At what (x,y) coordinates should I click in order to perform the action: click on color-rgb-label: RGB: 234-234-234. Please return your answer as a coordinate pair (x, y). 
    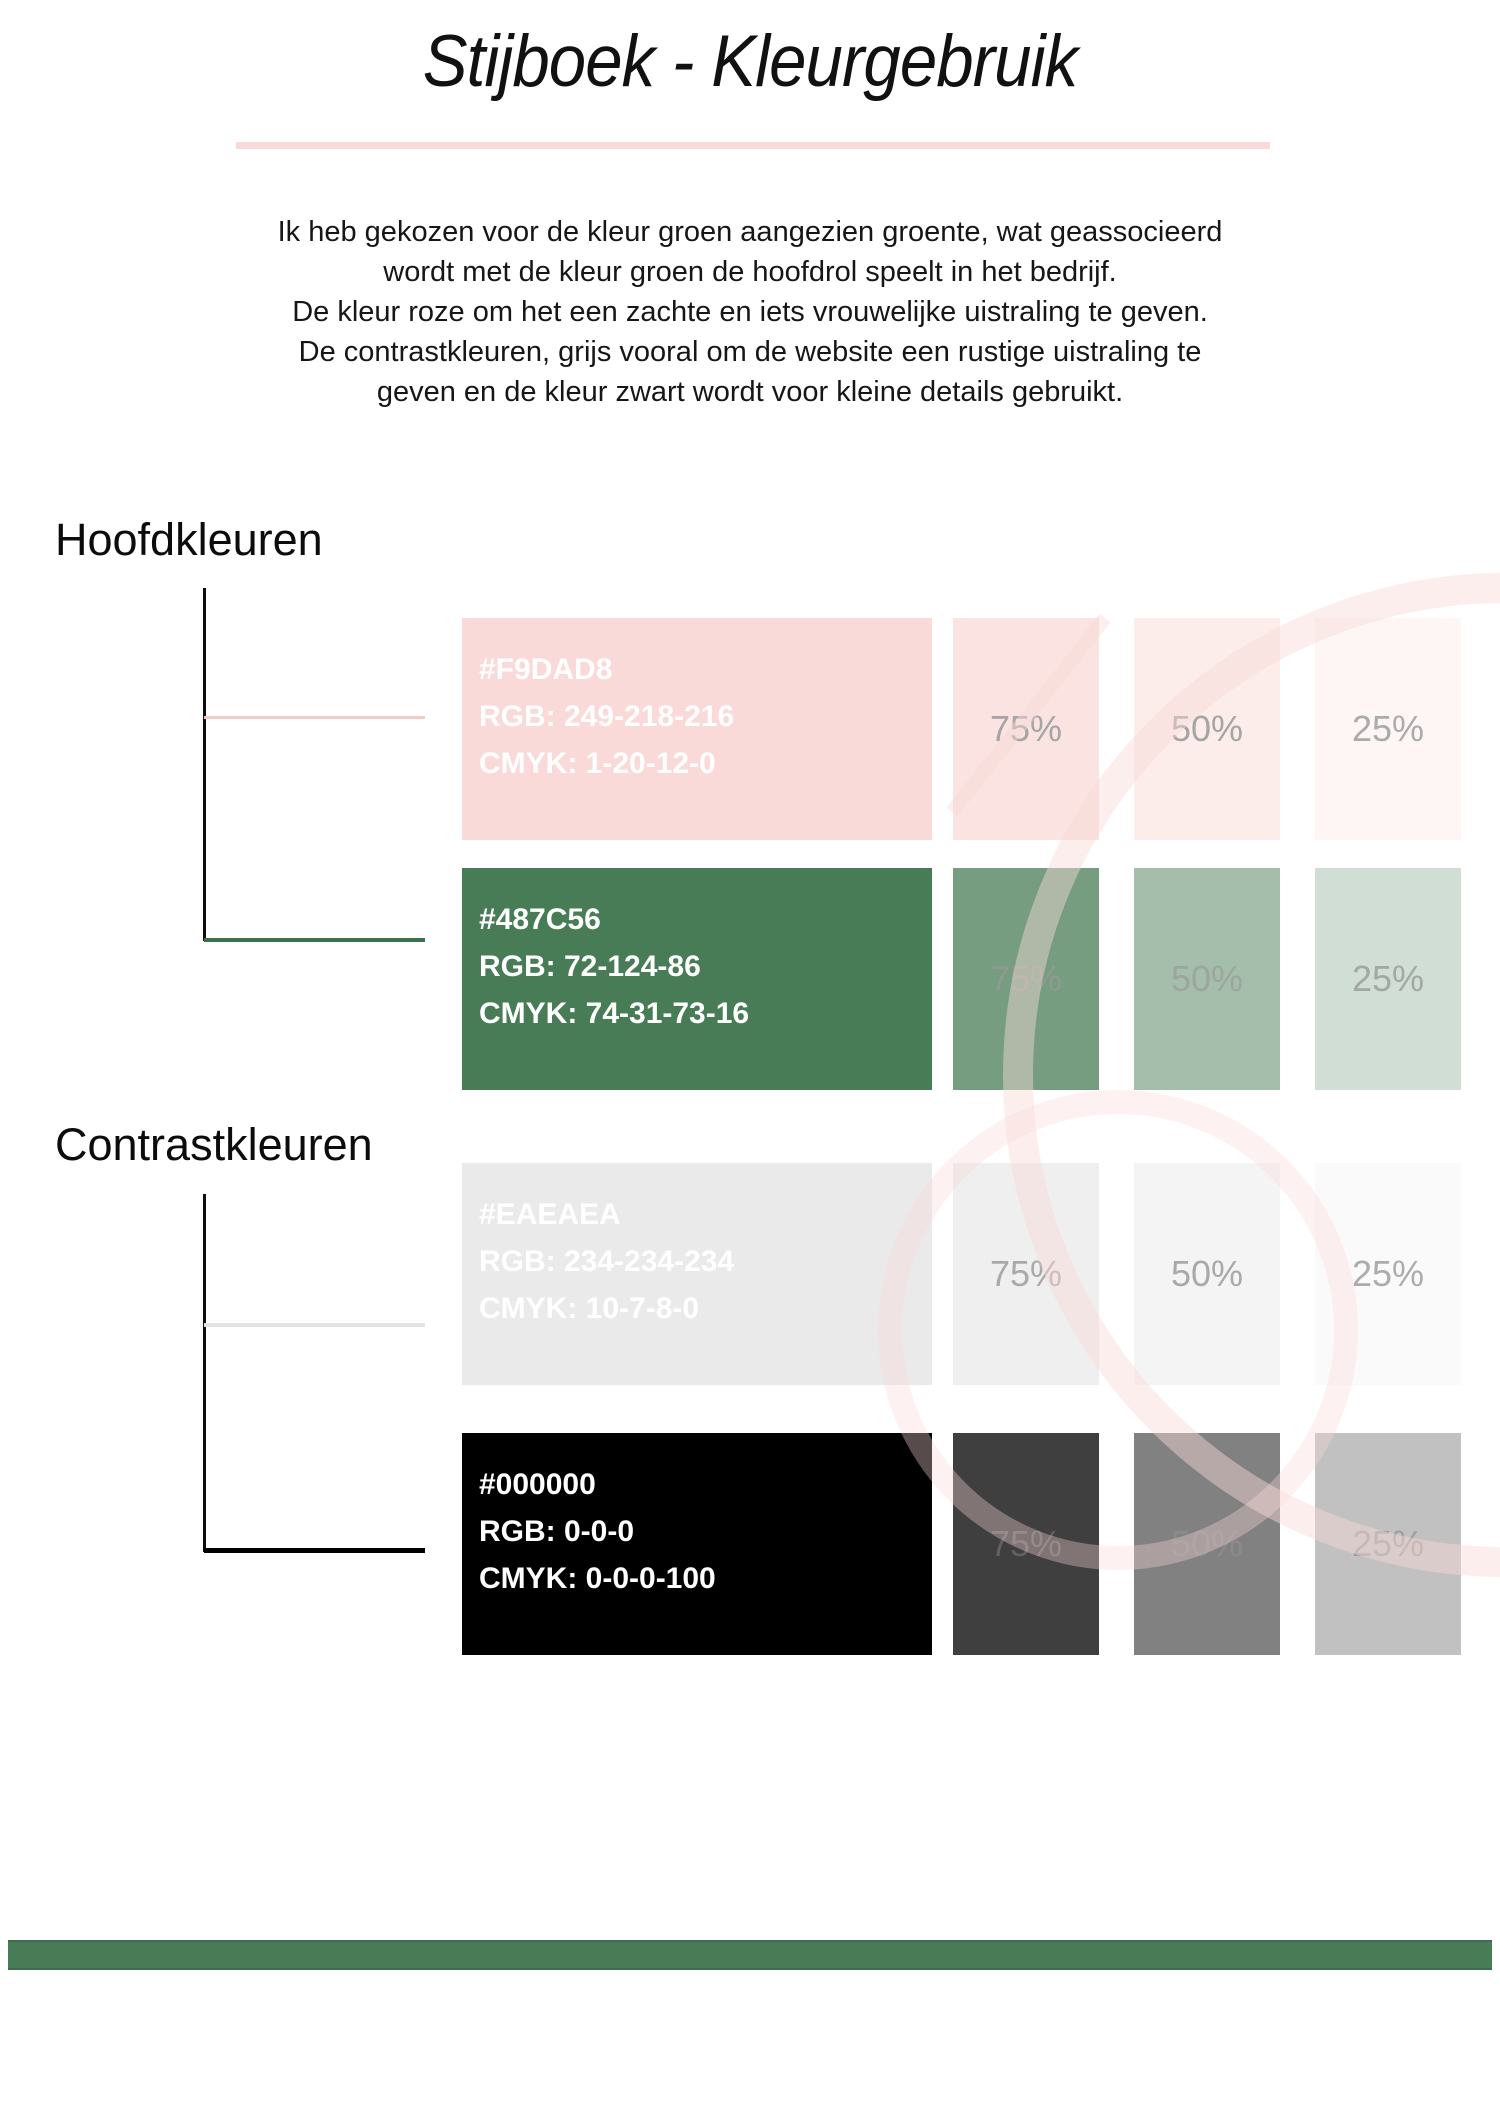
    Looking at the image, I should click on (607, 1261).